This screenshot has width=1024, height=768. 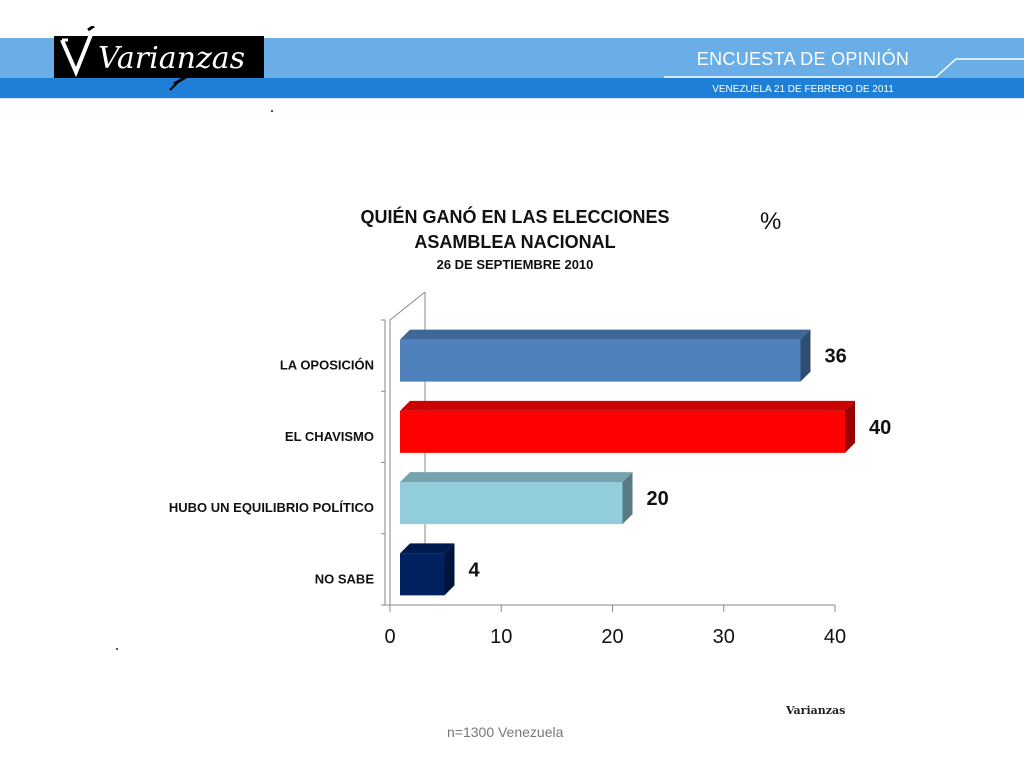 I want to click on logo-text: Varianzas, so click(x=171, y=58).